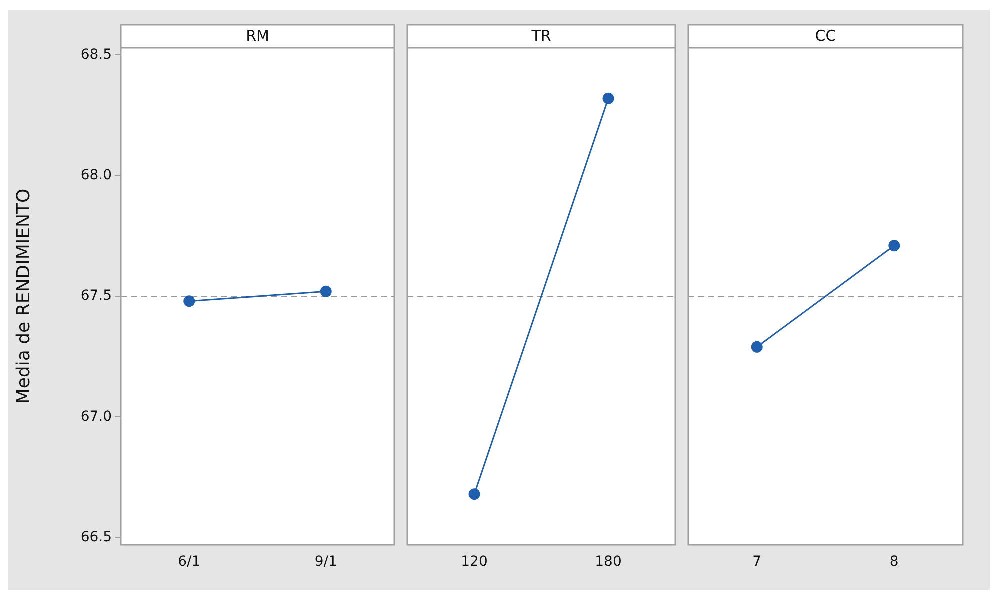 This screenshot has width=998, height=596. I want to click on y-tick-label: 67.0, so click(96, 416).